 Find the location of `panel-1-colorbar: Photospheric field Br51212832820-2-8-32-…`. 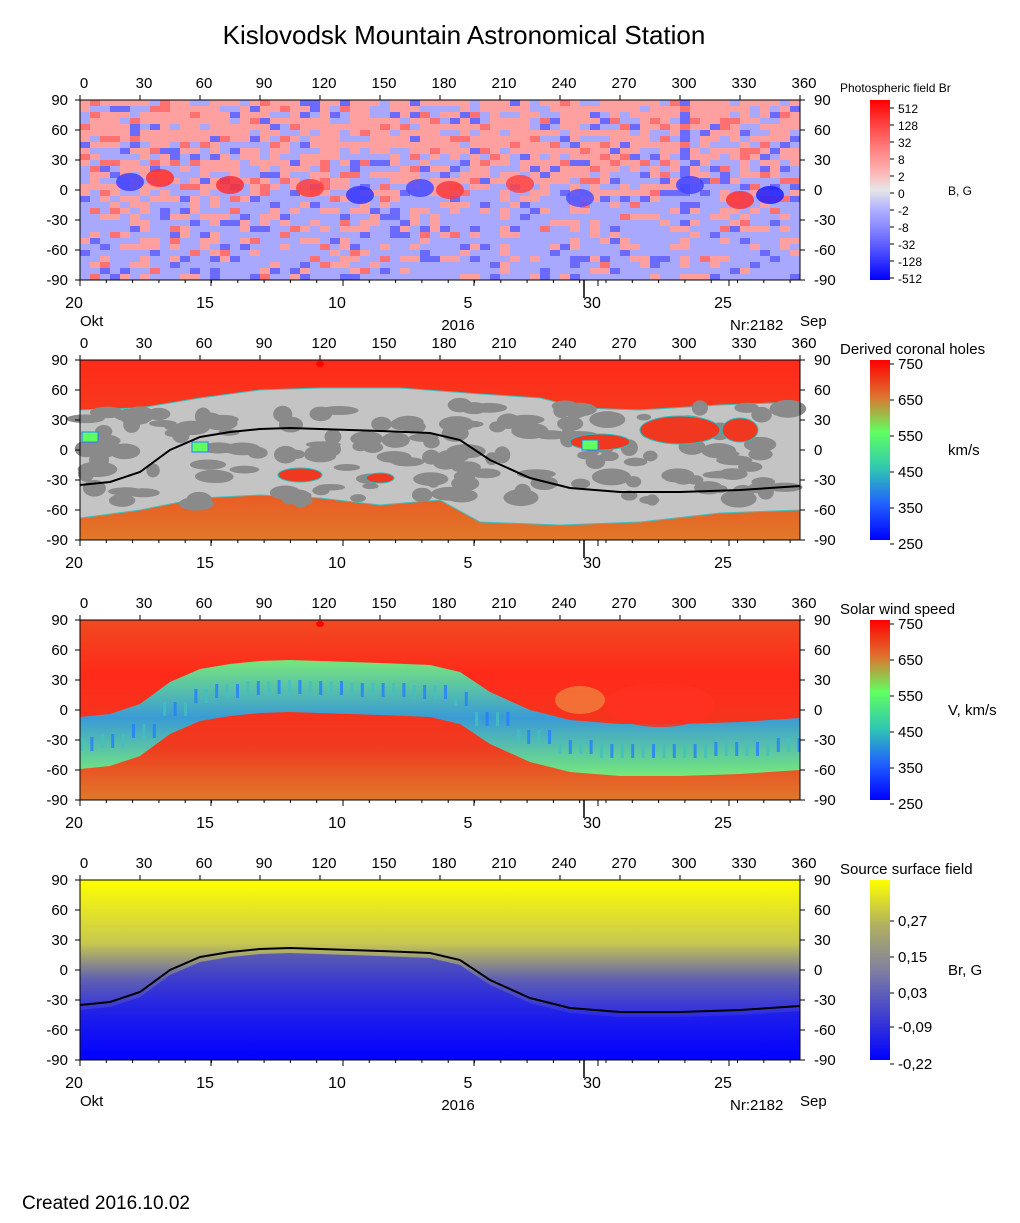

panel-1-colorbar: Photospheric field Br51212832820-2-8-32-… is located at coordinates (906, 183).